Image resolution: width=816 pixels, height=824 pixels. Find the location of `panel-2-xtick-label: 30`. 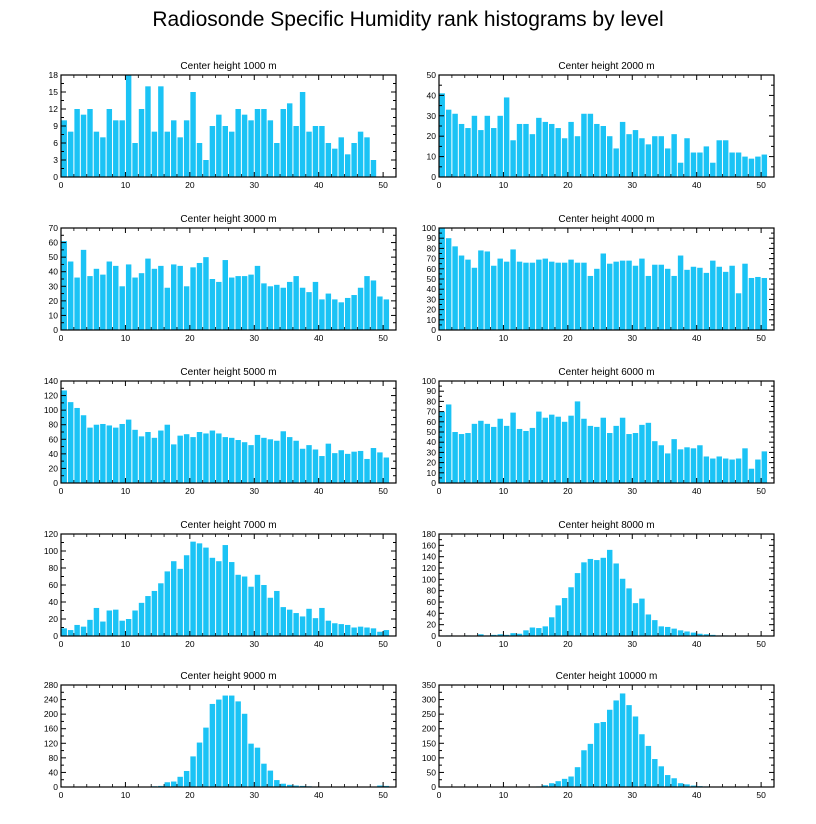

panel-2-xtick-label: 30 is located at coordinates (633, 185).